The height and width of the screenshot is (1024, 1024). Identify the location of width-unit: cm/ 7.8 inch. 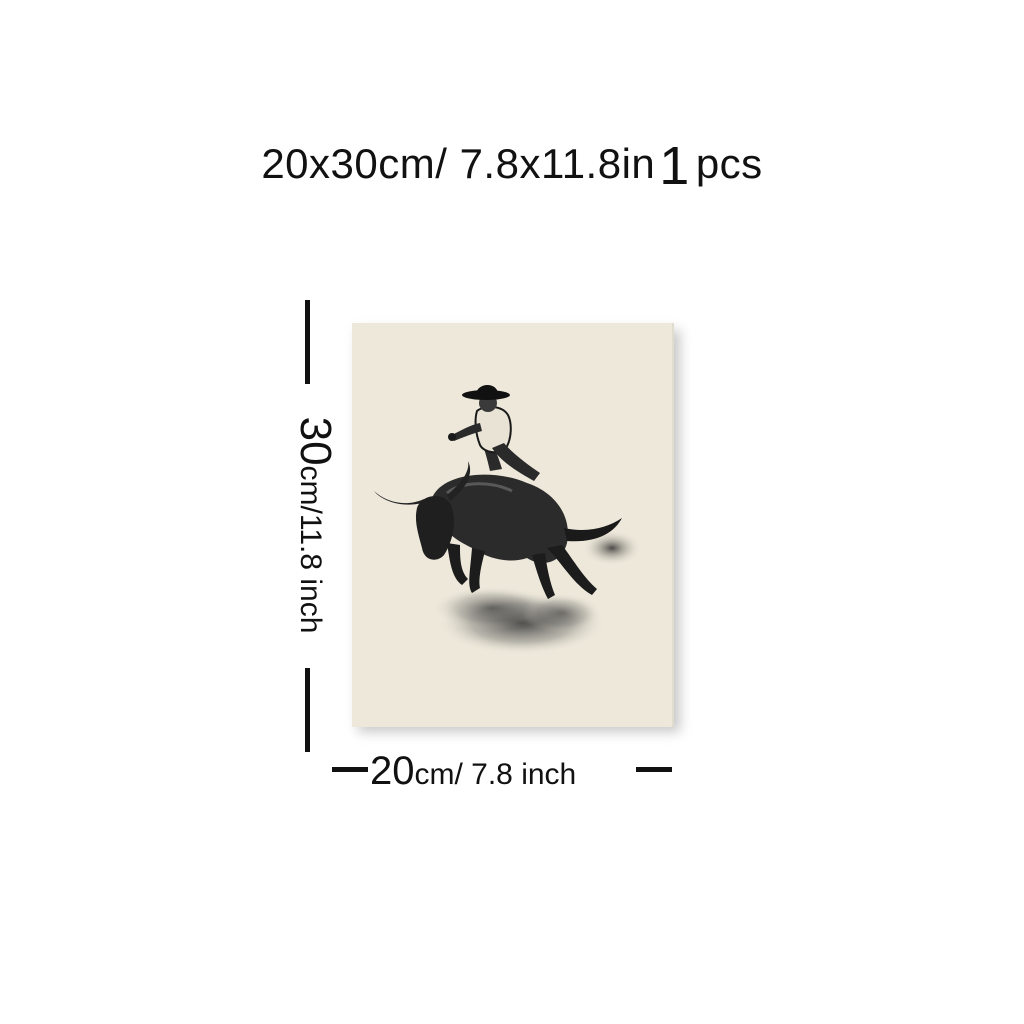
(495, 774).